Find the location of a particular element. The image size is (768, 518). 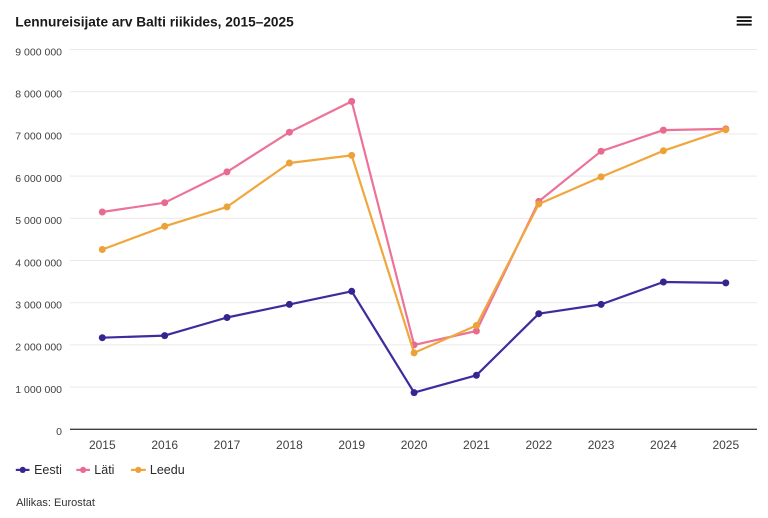

svg-text: 2021 is located at coordinates (476, 445).